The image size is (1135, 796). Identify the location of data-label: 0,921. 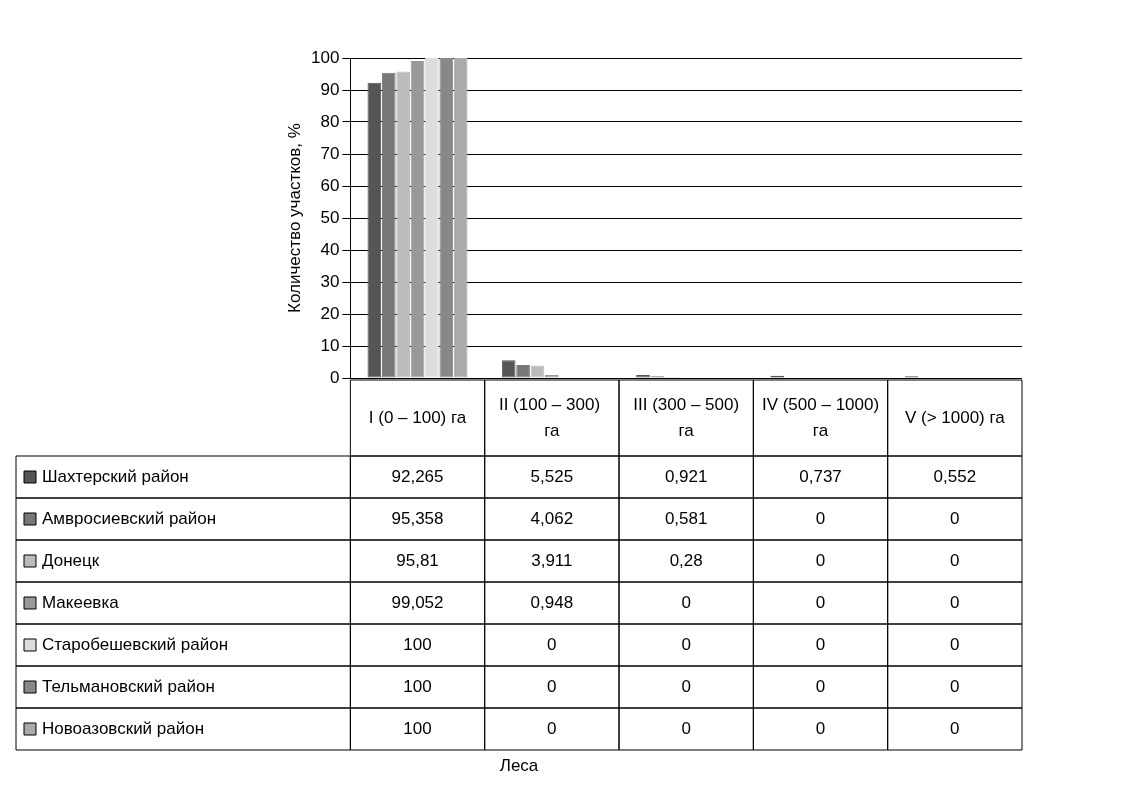
(686, 476).